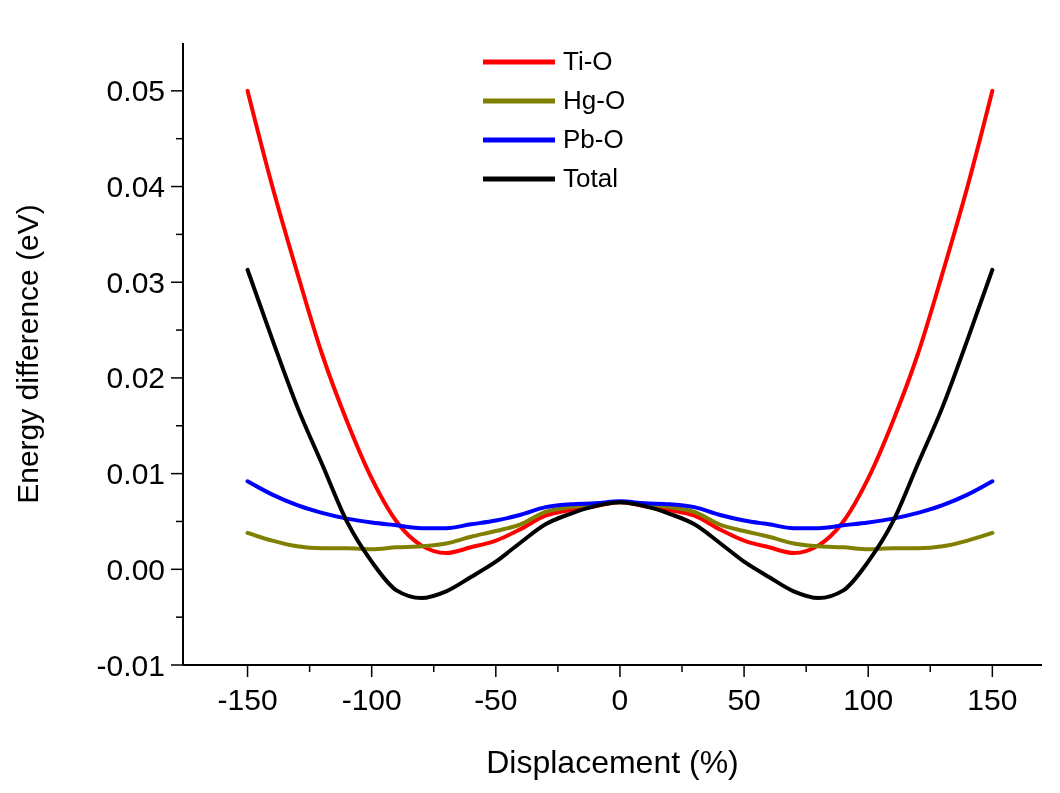  Describe the element at coordinates (496, 699) in the screenshot. I see `x-tick-label: -50` at that location.